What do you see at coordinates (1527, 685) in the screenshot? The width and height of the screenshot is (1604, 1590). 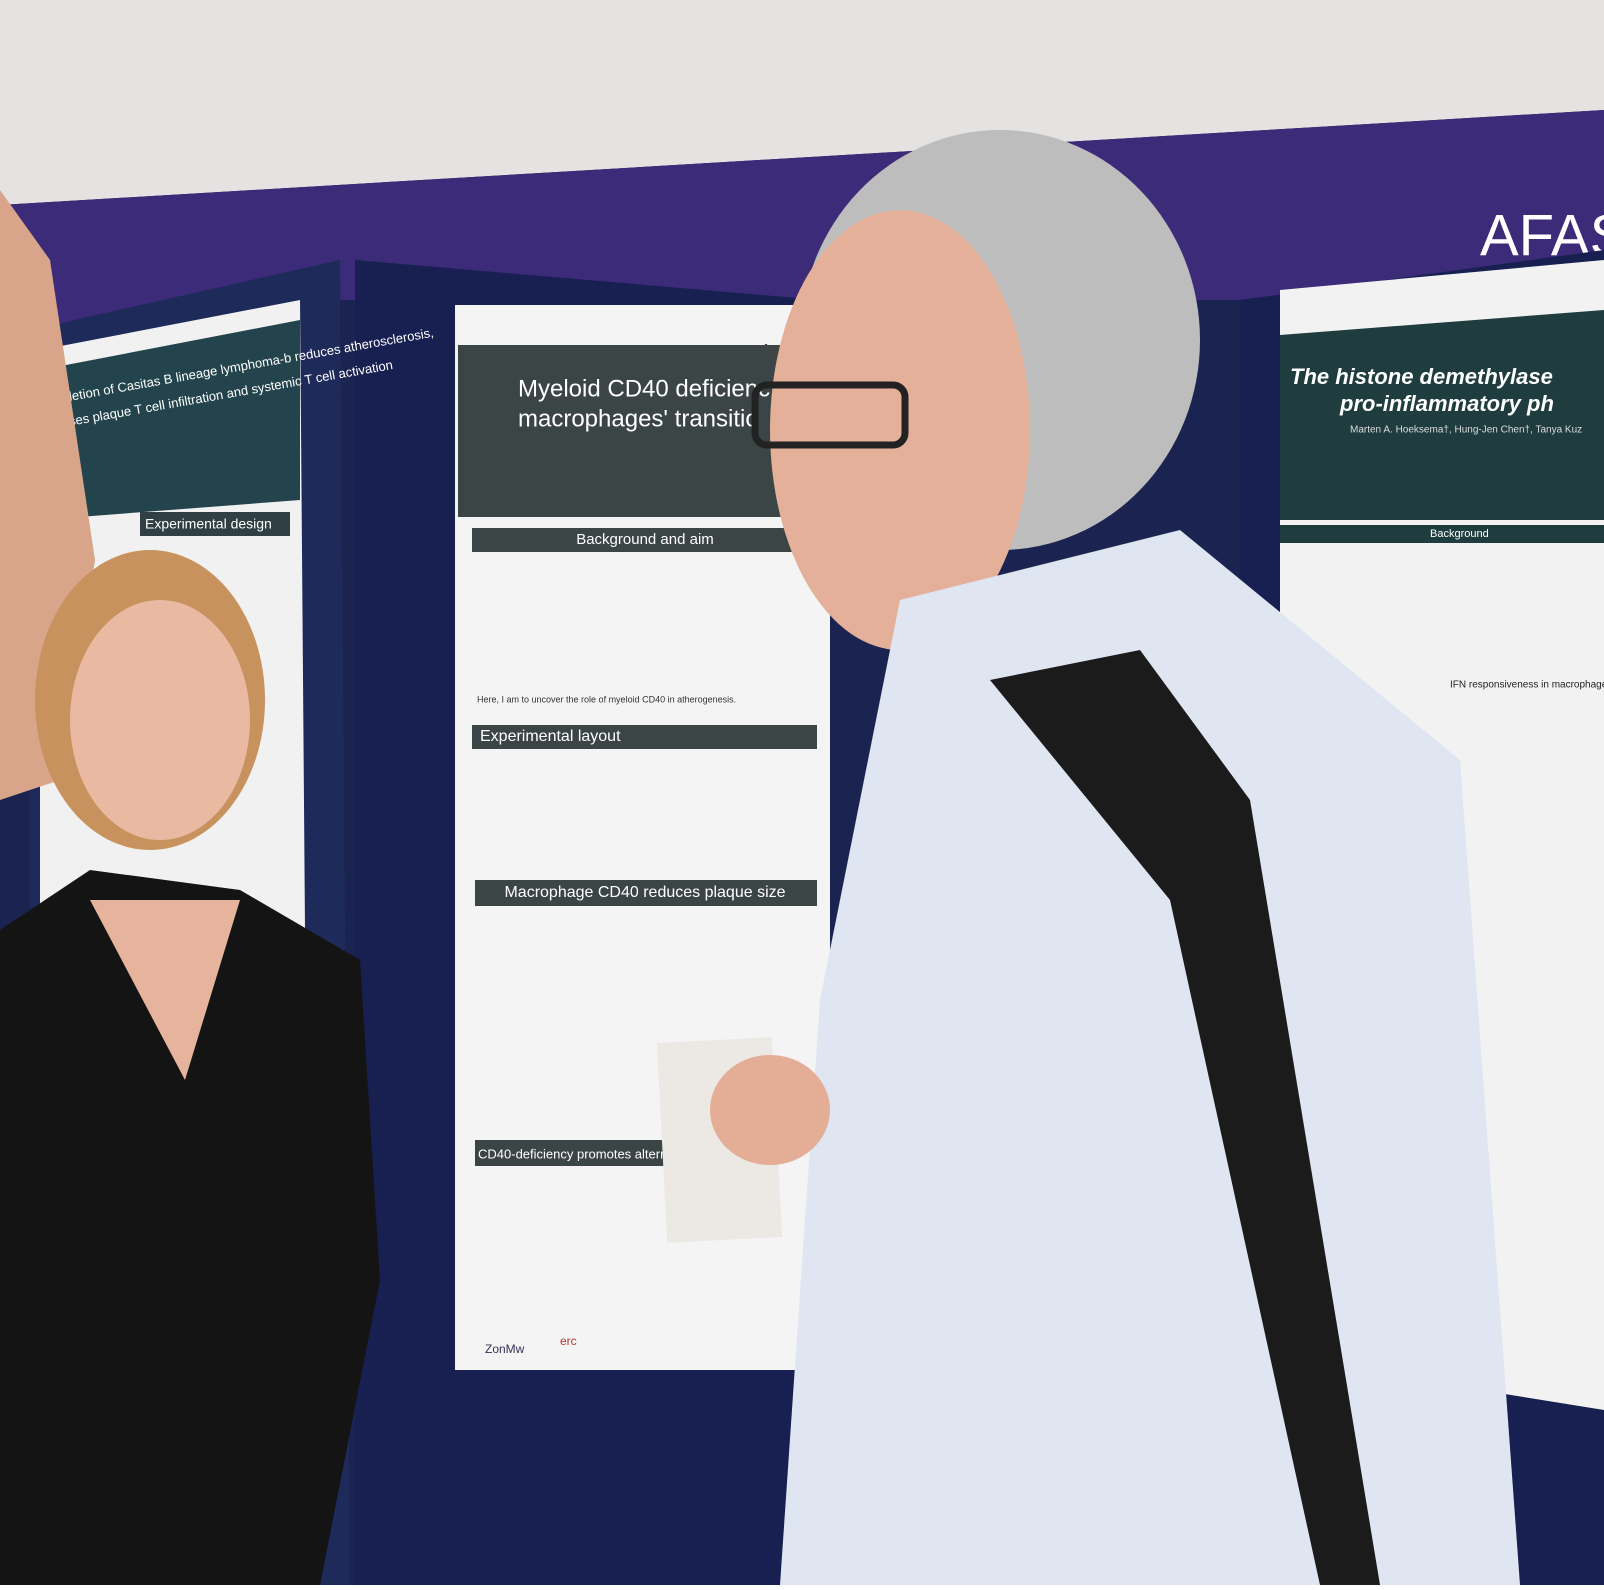 I see `section-title: IFN responsiveness in macrophages` at bounding box center [1527, 685].